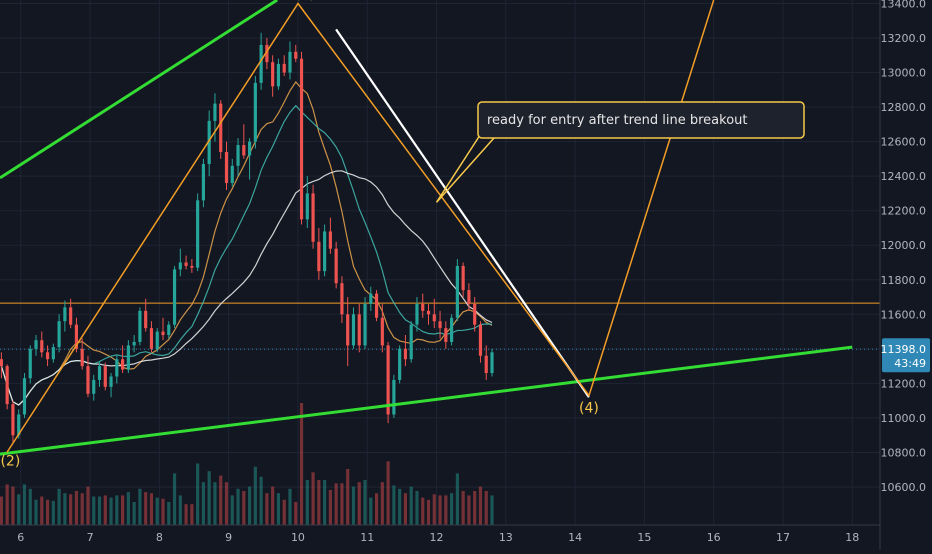  I want to click on callout-box, so click(641, 120).